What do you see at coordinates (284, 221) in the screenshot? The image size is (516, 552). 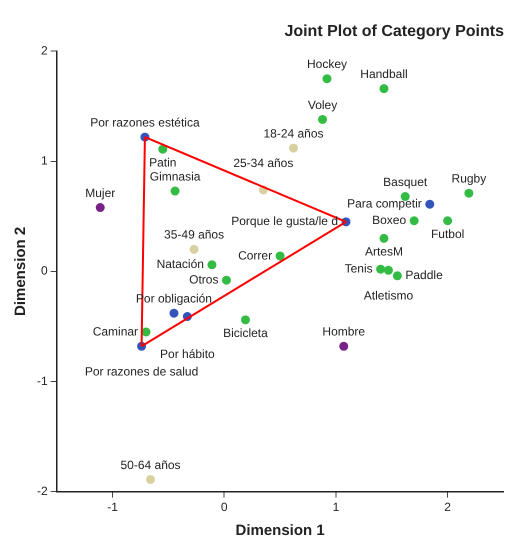 I see `annotation: Porque le gusta/le d` at bounding box center [284, 221].